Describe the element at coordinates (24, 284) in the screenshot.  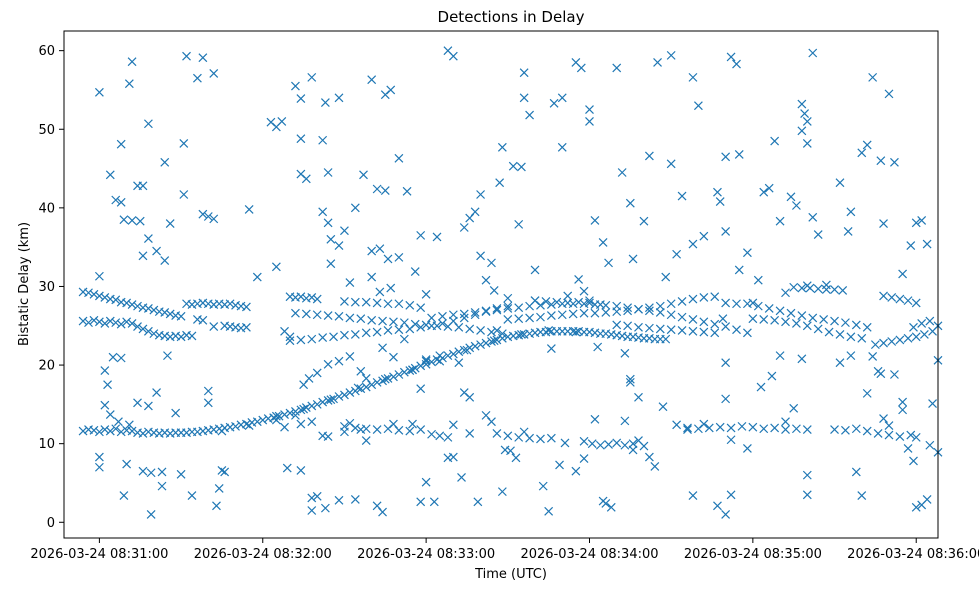
I see `y-axis-title: Bistatic Delay (km)` at that location.